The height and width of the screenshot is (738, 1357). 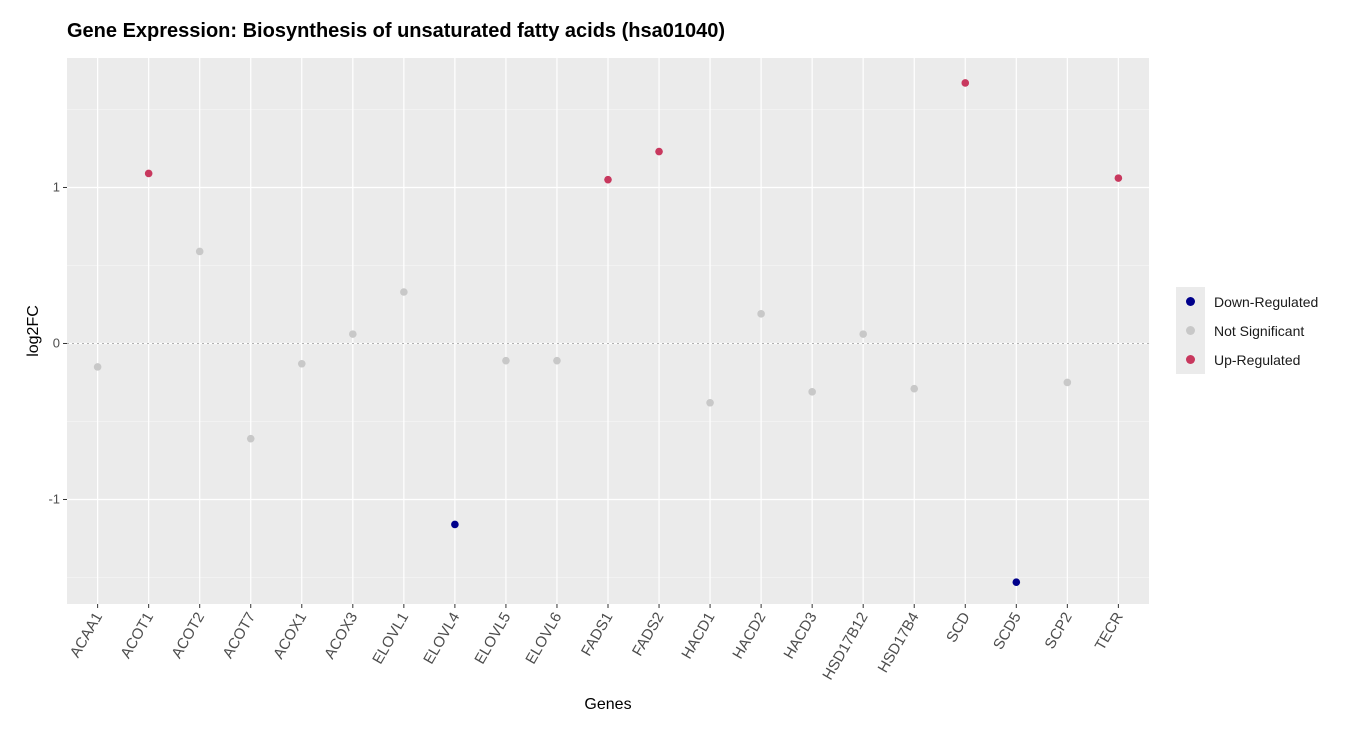 I want to click on x-tick-label: HSD17B4, so click(x=899, y=643).